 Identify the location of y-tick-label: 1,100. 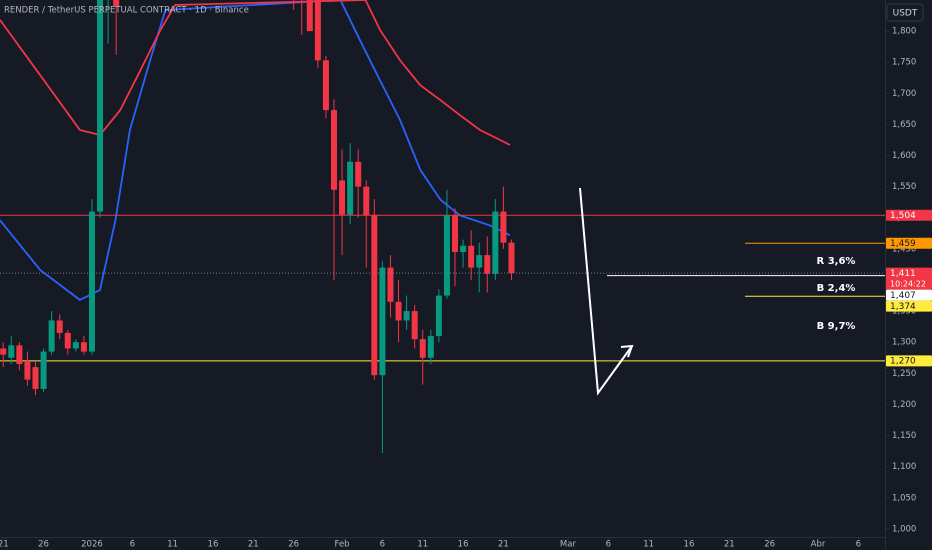
(904, 467).